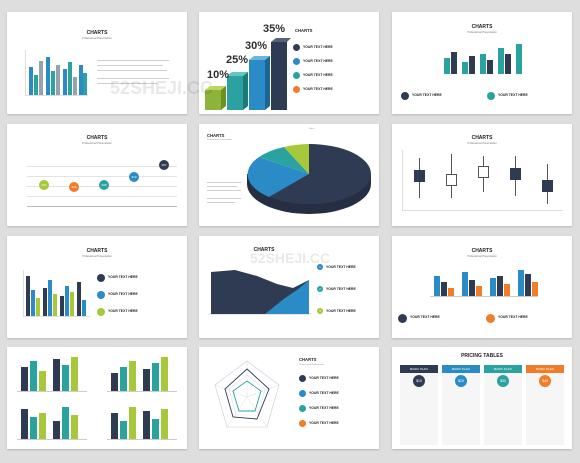 The width and height of the screenshot is (580, 463). Describe the element at coordinates (545, 381) in the screenshot. I see `plan-price: $40` at that location.